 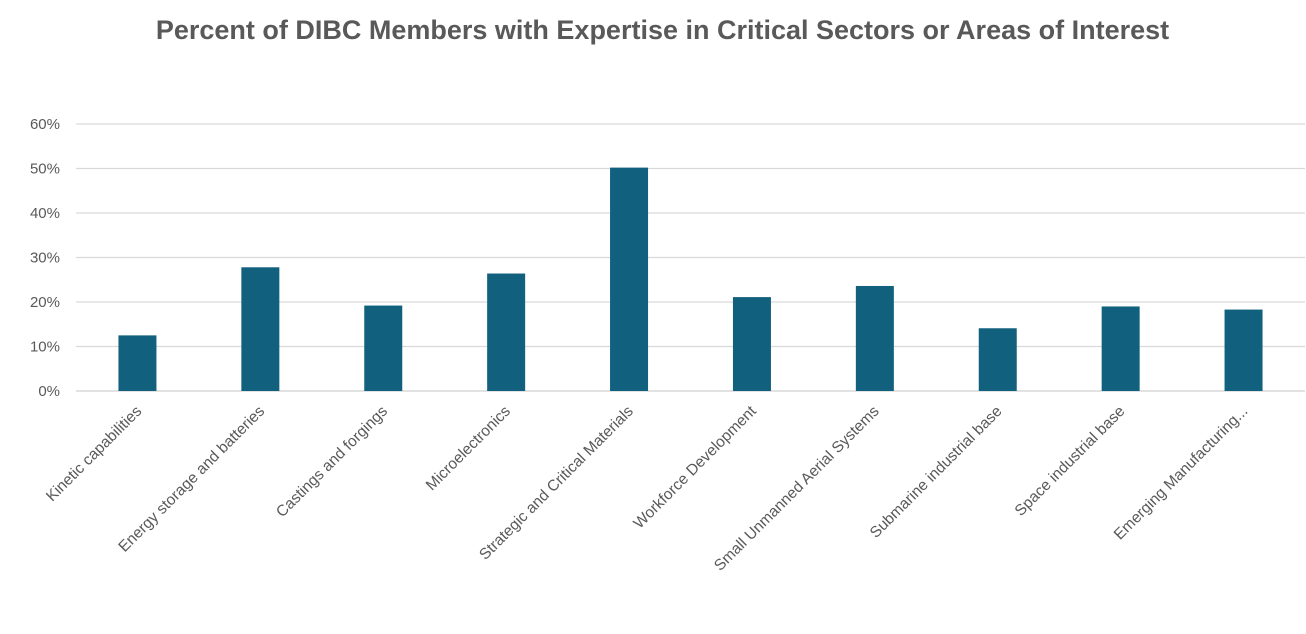 I want to click on y-tick-label: 50%, so click(x=45, y=169).